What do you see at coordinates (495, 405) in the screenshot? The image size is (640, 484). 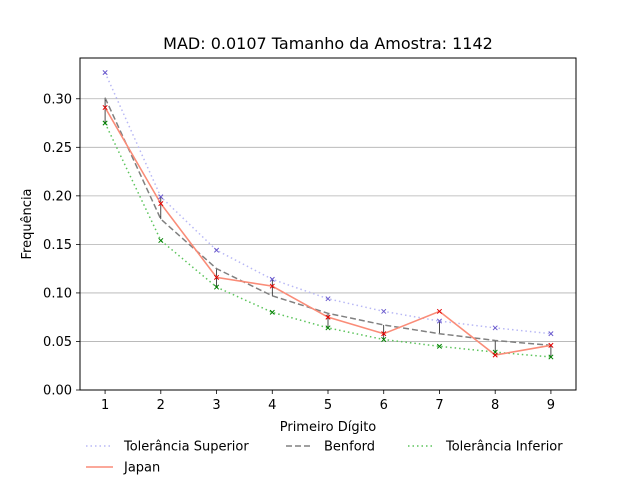 I see `x-tick-label: 8` at bounding box center [495, 405].